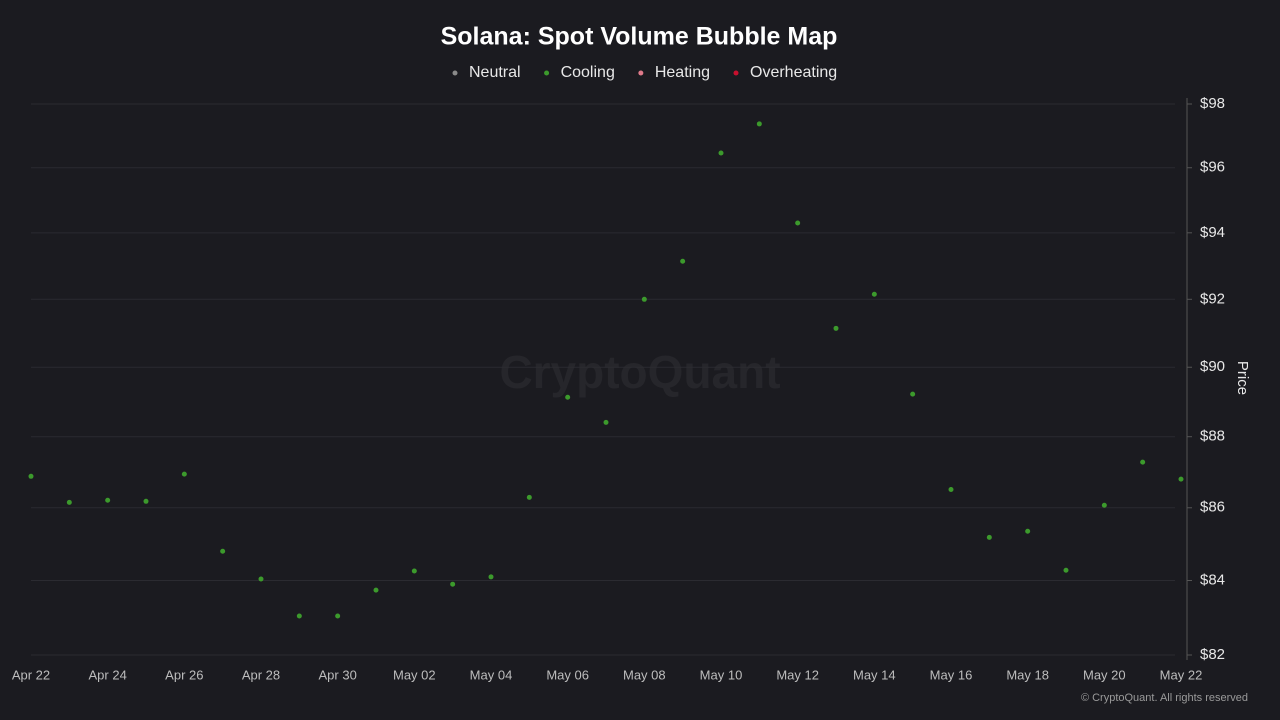 This screenshot has width=1280, height=720. I want to click on y-tick-label: $90, so click(1212, 366).